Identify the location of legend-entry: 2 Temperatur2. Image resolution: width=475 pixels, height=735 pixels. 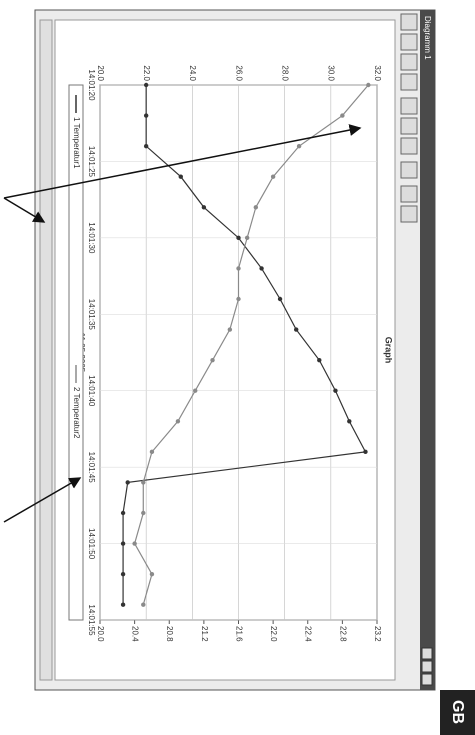
(76, 413).